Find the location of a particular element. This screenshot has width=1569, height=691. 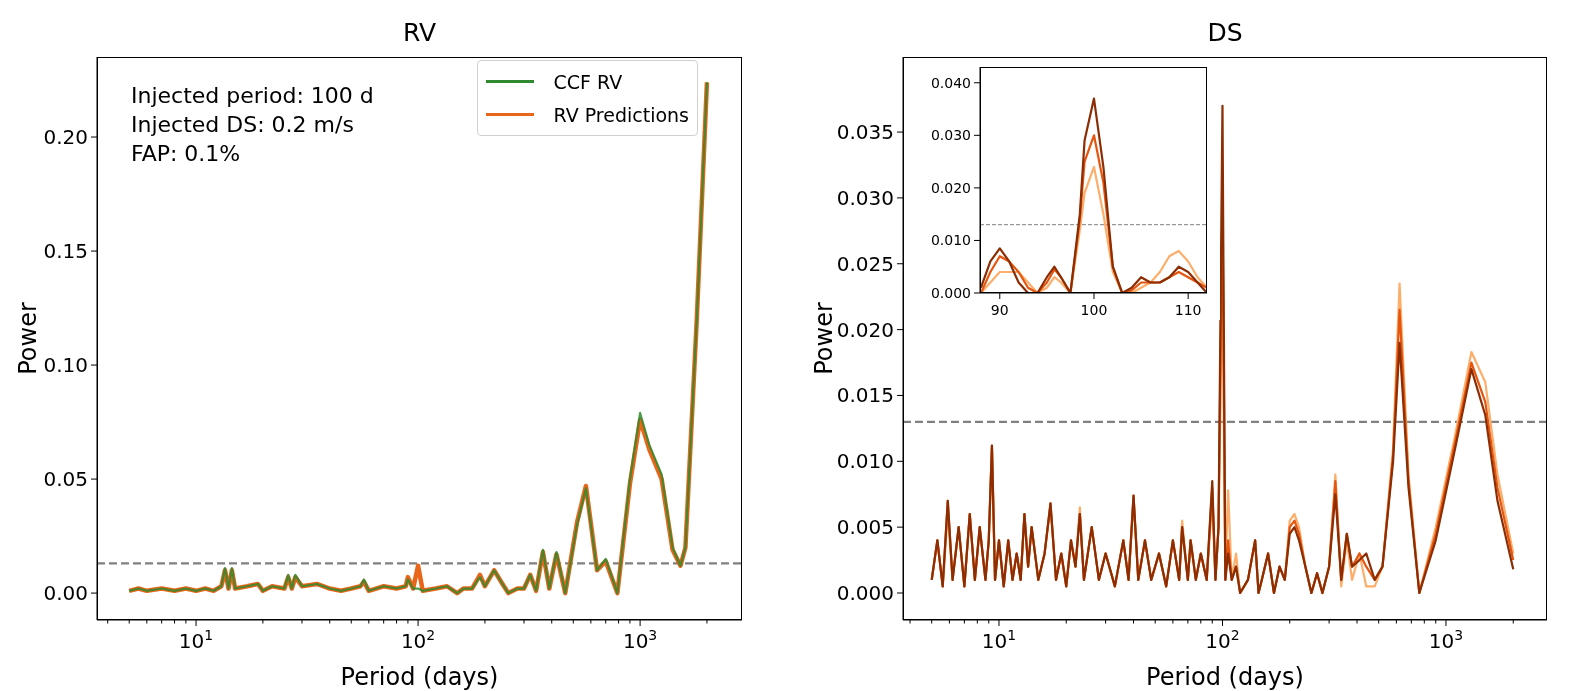

y-tick-label: 0.015 is located at coordinates (865, 395).